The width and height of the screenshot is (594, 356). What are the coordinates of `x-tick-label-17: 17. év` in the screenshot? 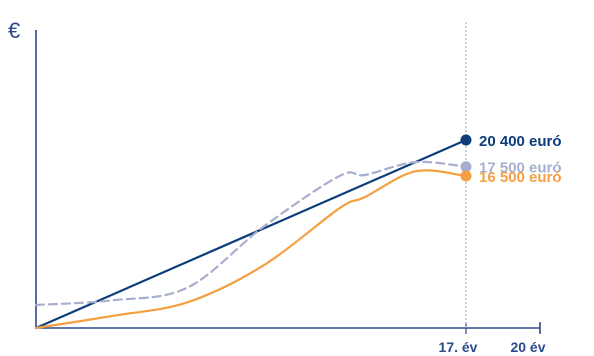 It's located at (458, 347).